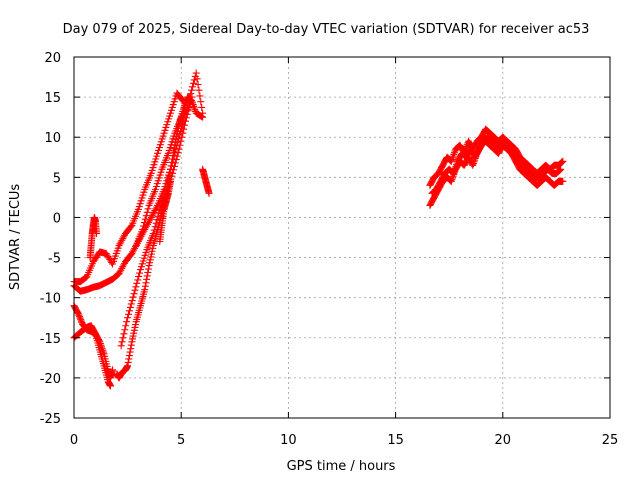  What do you see at coordinates (15, 237) in the screenshot?
I see `y-axis-title: SDTVAR / TECUs` at bounding box center [15, 237].